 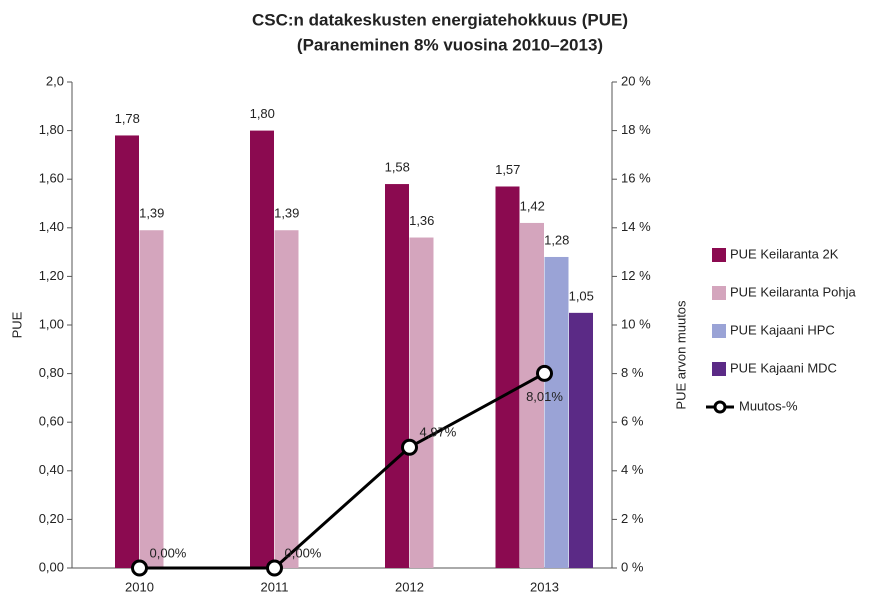 I want to click on bar-value-label: 1,57, so click(x=507, y=169).